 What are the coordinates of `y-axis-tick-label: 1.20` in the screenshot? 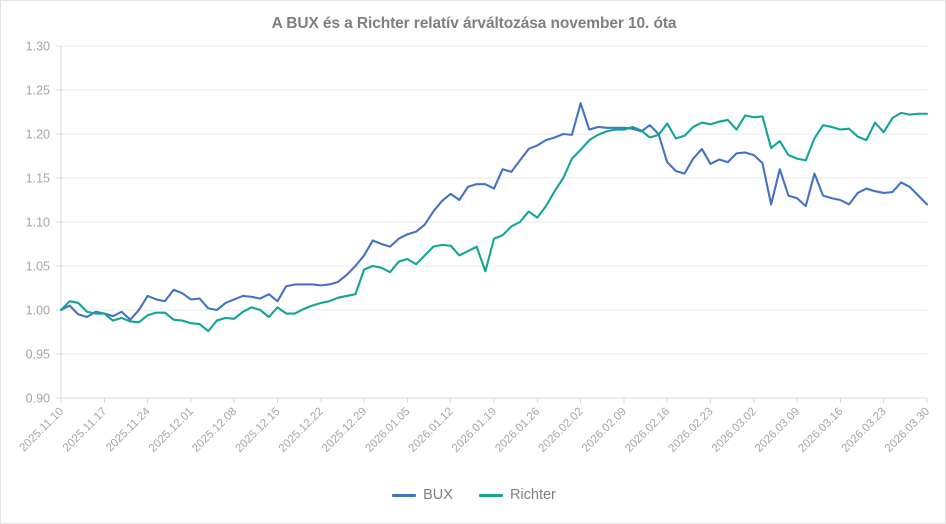 It's located at (38, 135).